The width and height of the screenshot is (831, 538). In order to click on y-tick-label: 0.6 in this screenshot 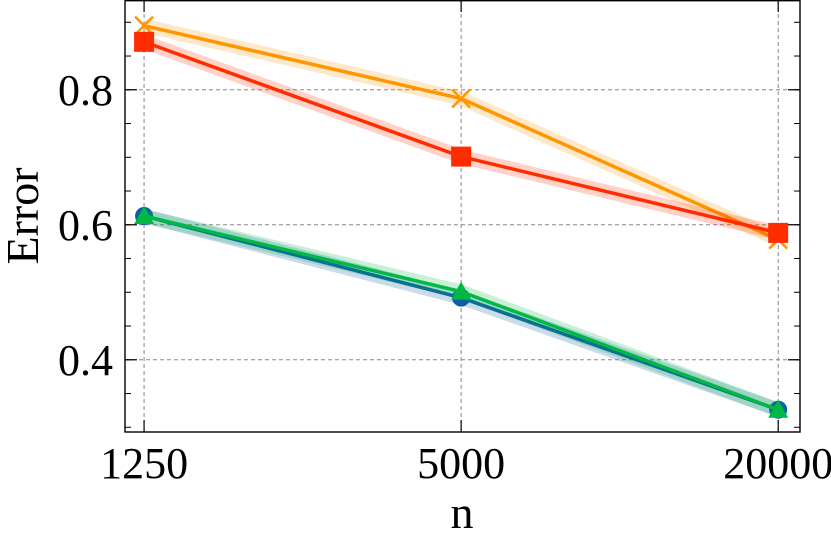, I will do `click(85, 225)`.